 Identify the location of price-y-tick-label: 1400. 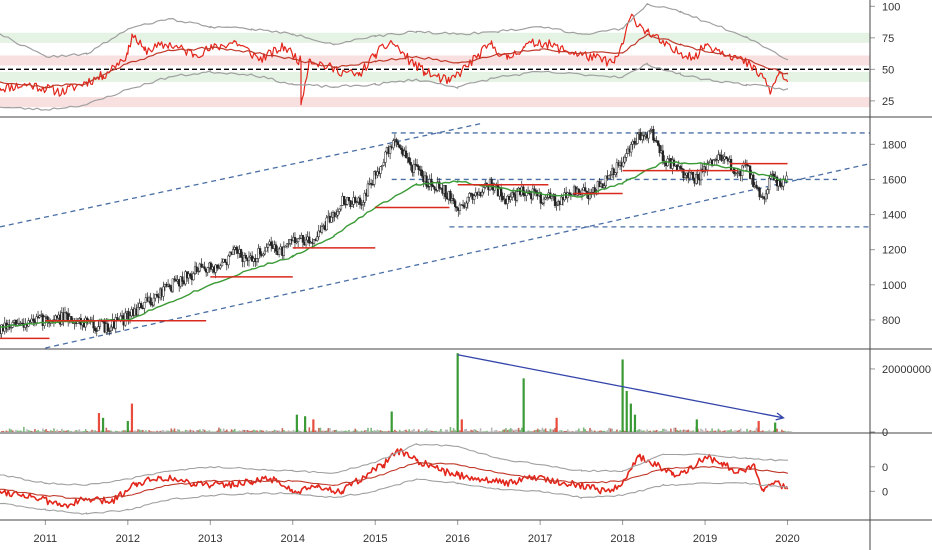
(894, 216).